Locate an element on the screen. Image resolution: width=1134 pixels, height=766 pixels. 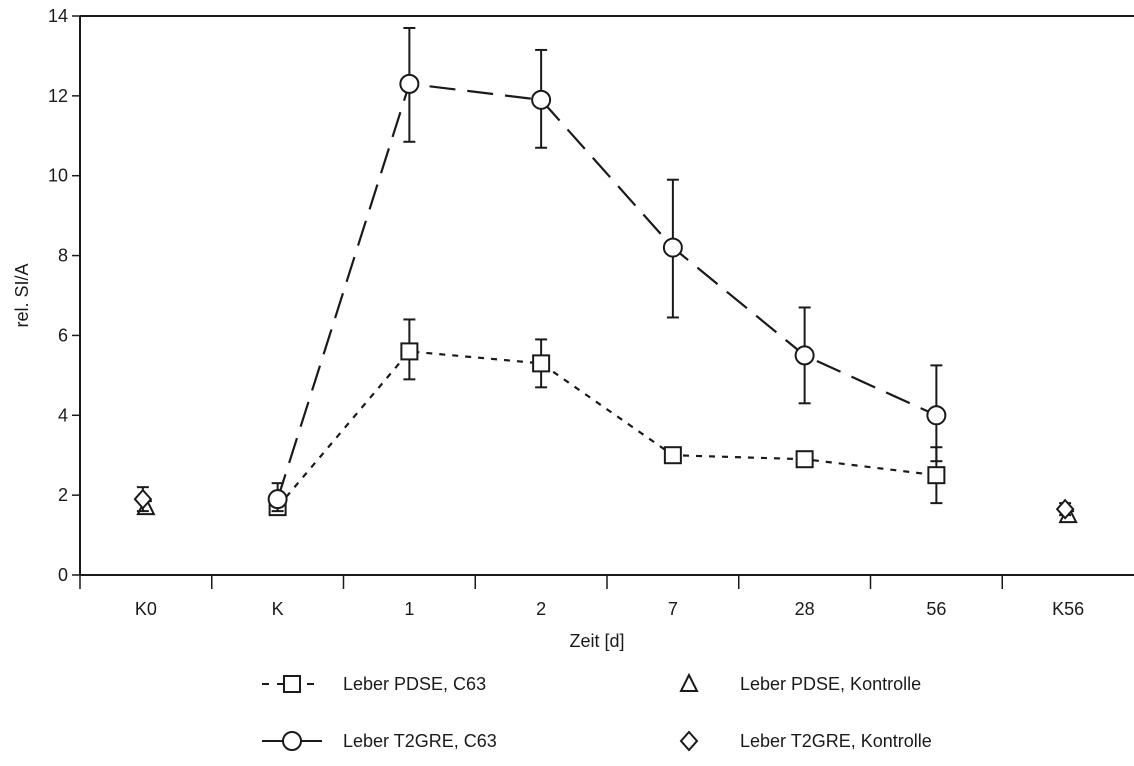
legend-item-3: Leber T2GRE, Kontrolle is located at coordinates (805, 741).